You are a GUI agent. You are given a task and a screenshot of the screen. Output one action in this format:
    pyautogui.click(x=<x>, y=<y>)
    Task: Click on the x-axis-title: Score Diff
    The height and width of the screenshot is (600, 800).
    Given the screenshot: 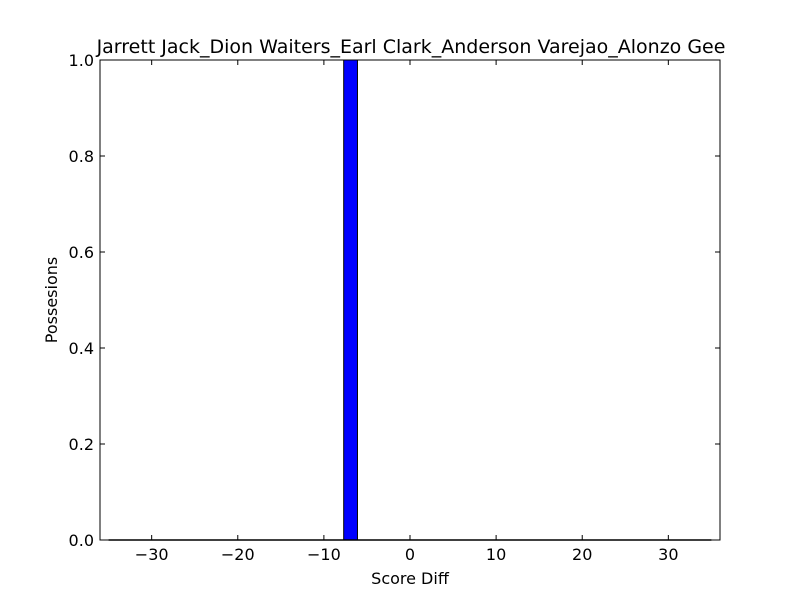 What is the action you would take?
    pyautogui.click(x=410, y=578)
    